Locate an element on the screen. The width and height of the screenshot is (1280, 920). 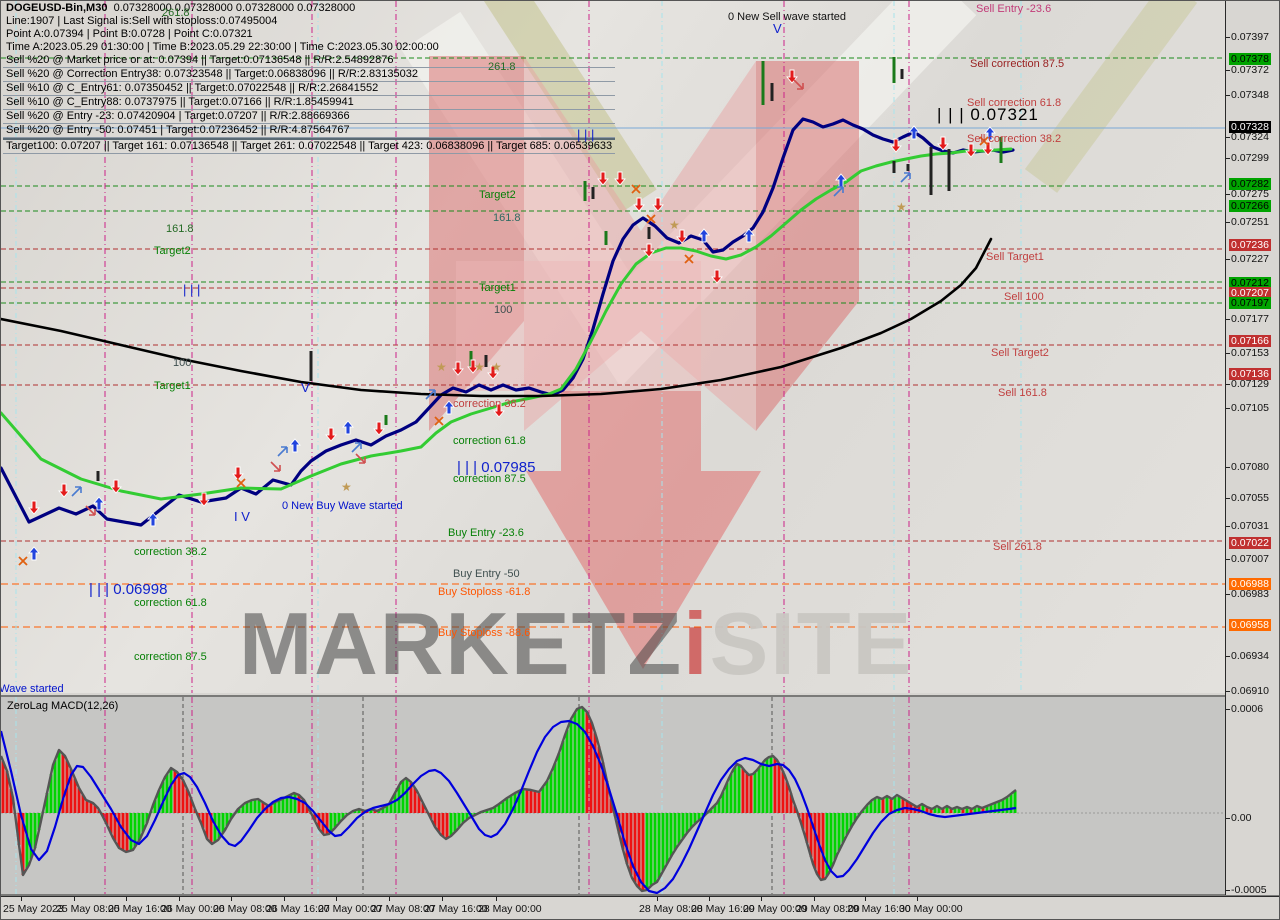
star-icon: ★ is located at coordinates (479, 367).